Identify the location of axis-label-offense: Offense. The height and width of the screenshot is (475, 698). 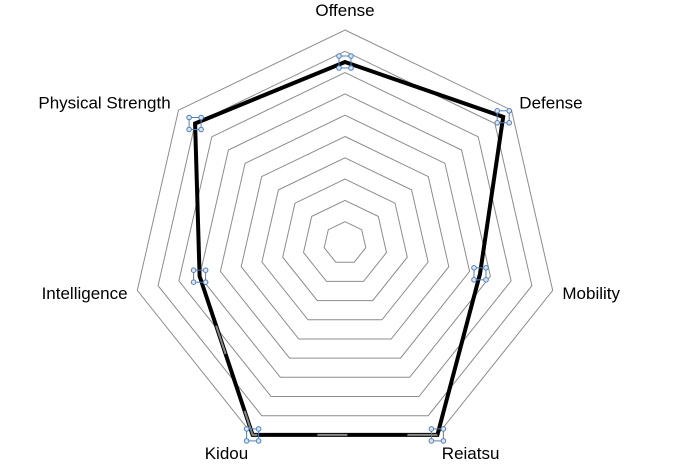
(344, 10).